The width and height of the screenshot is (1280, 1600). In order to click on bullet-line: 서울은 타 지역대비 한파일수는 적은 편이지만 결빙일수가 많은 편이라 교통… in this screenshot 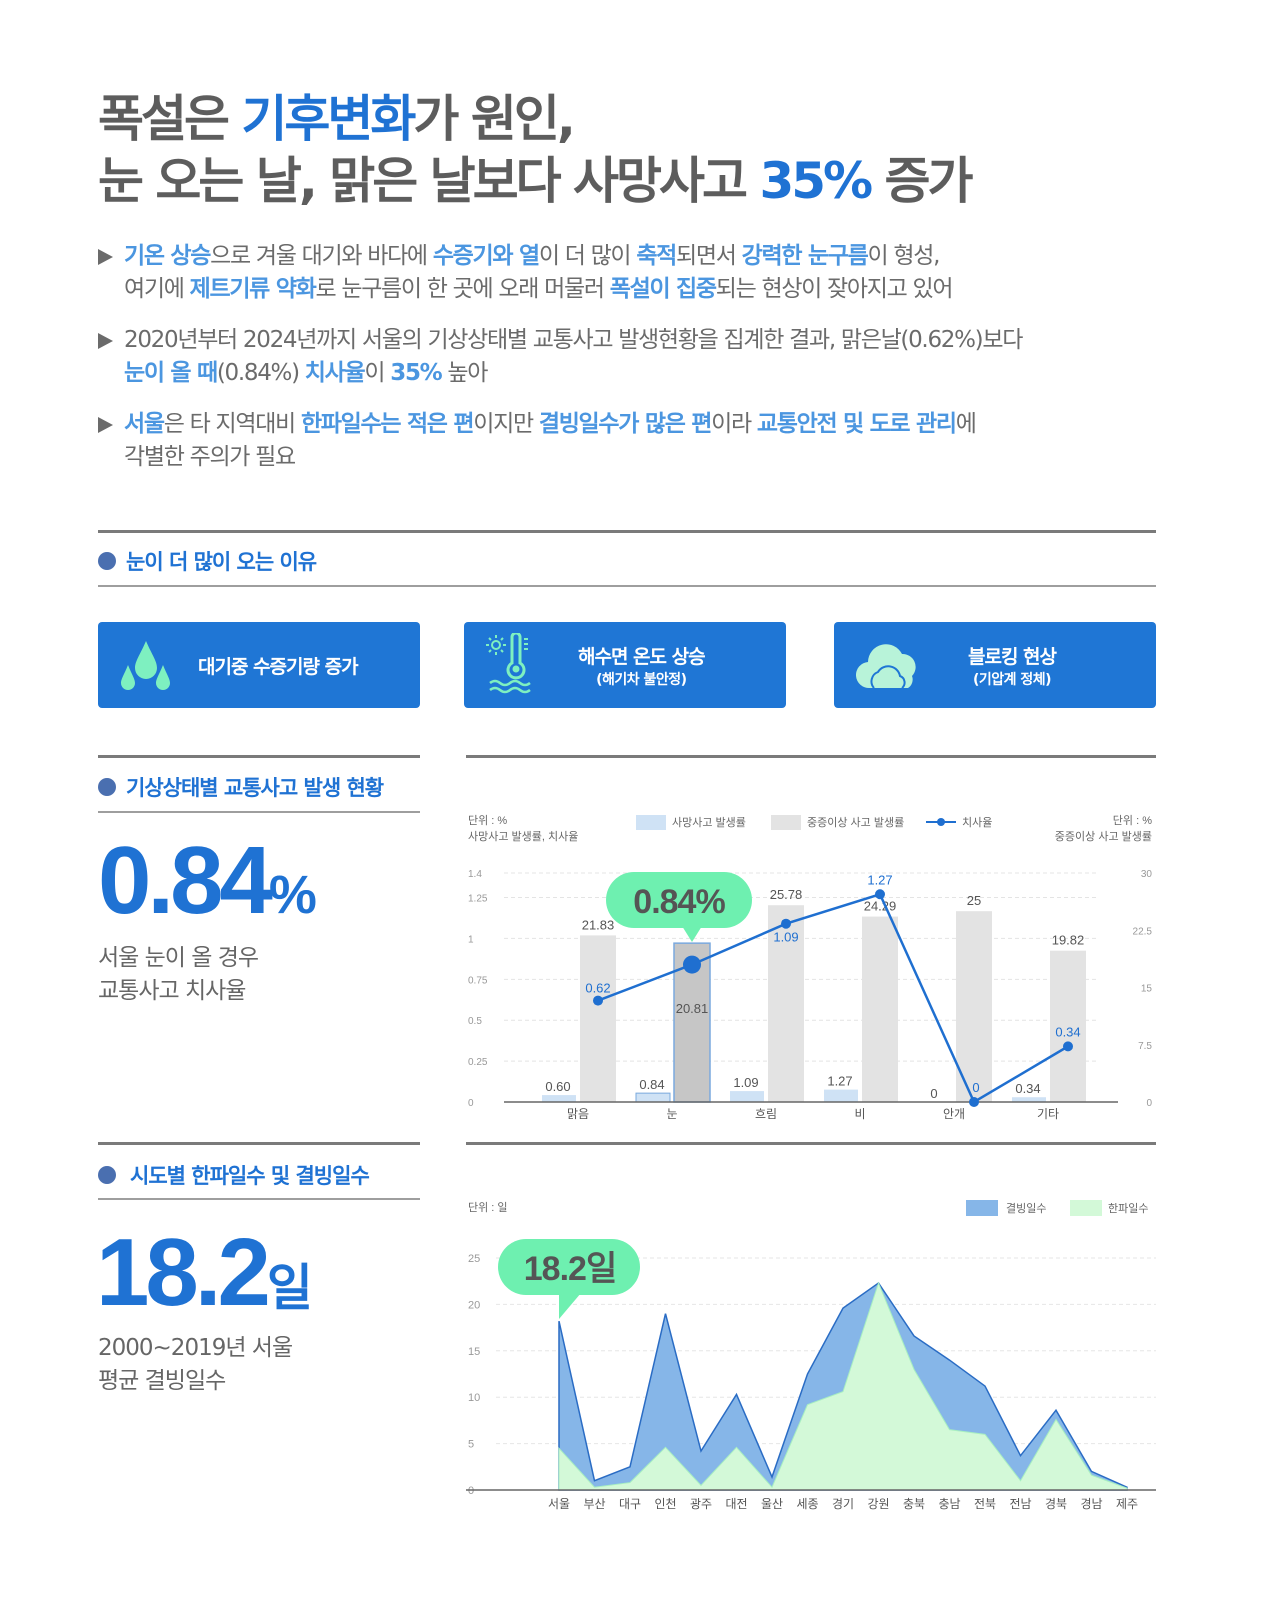, I will do `click(651, 424)`.